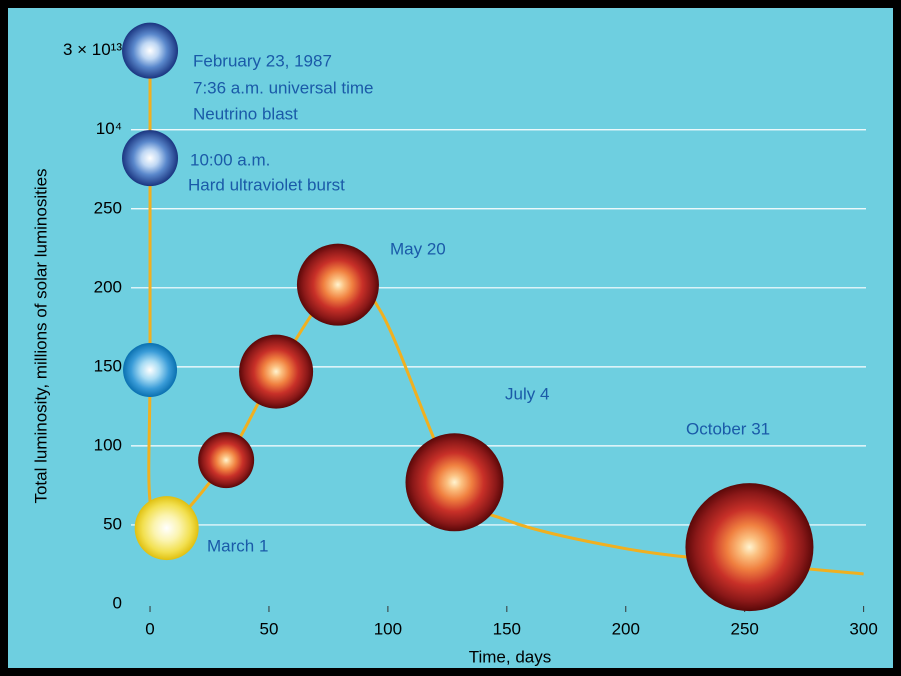  What do you see at coordinates (108, 286) in the screenshot?
I see `y-tick-label: 200` at bounding box center [108, 286].